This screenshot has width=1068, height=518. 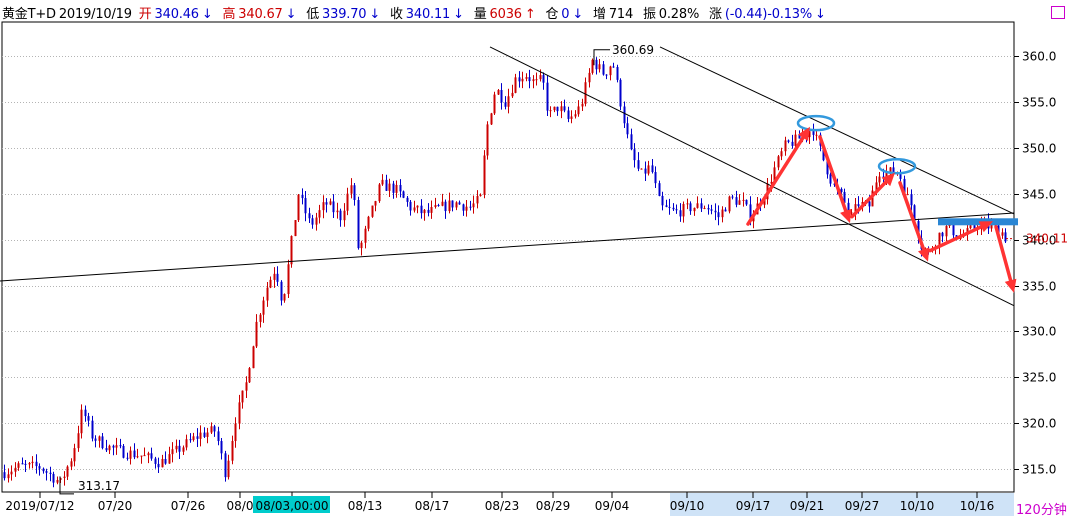 I want to click on volume-arrow: ↑, so click(x=530, y=14).